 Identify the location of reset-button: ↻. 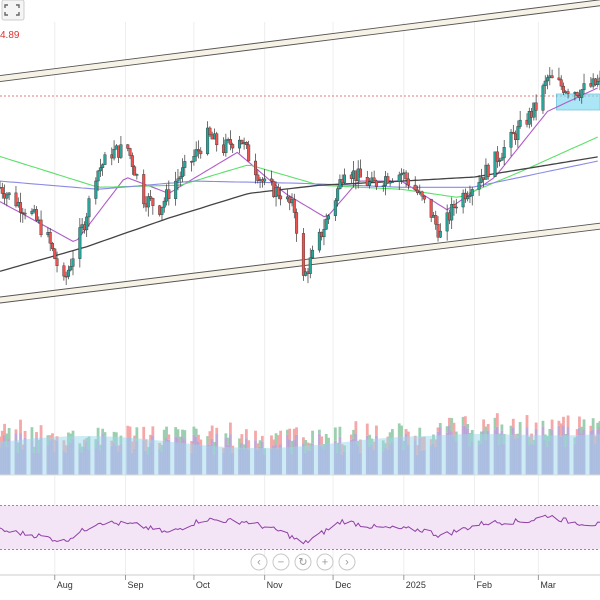
(303, 562).